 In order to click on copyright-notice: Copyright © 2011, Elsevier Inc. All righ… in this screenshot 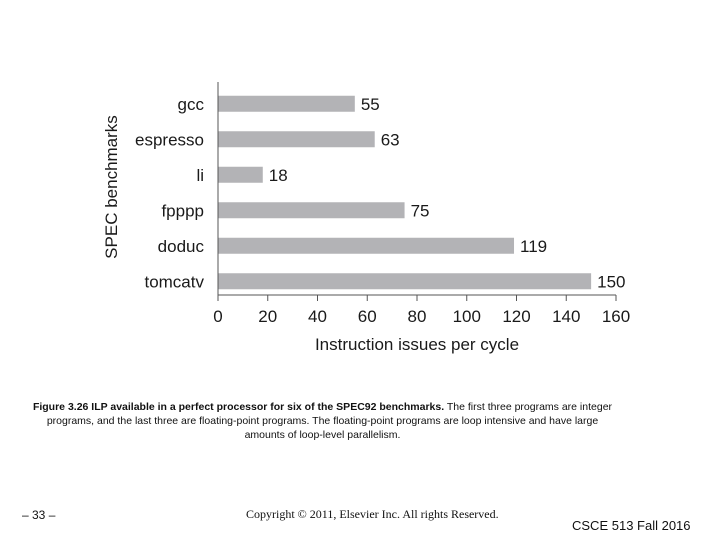, I will do `click(372, 514)`.